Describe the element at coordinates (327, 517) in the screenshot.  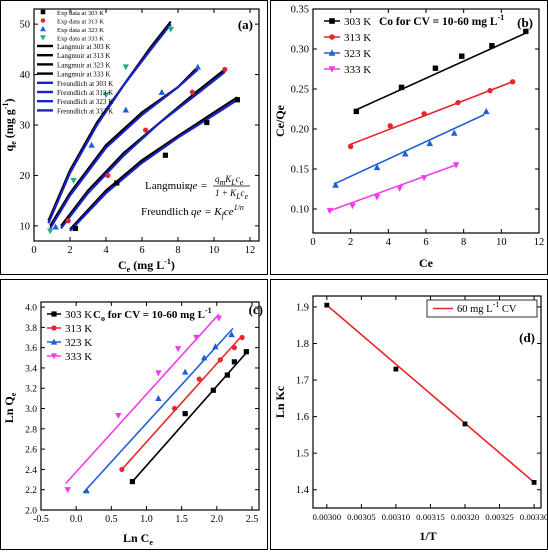
I see `x-tick-label: 0.00300` at that location.